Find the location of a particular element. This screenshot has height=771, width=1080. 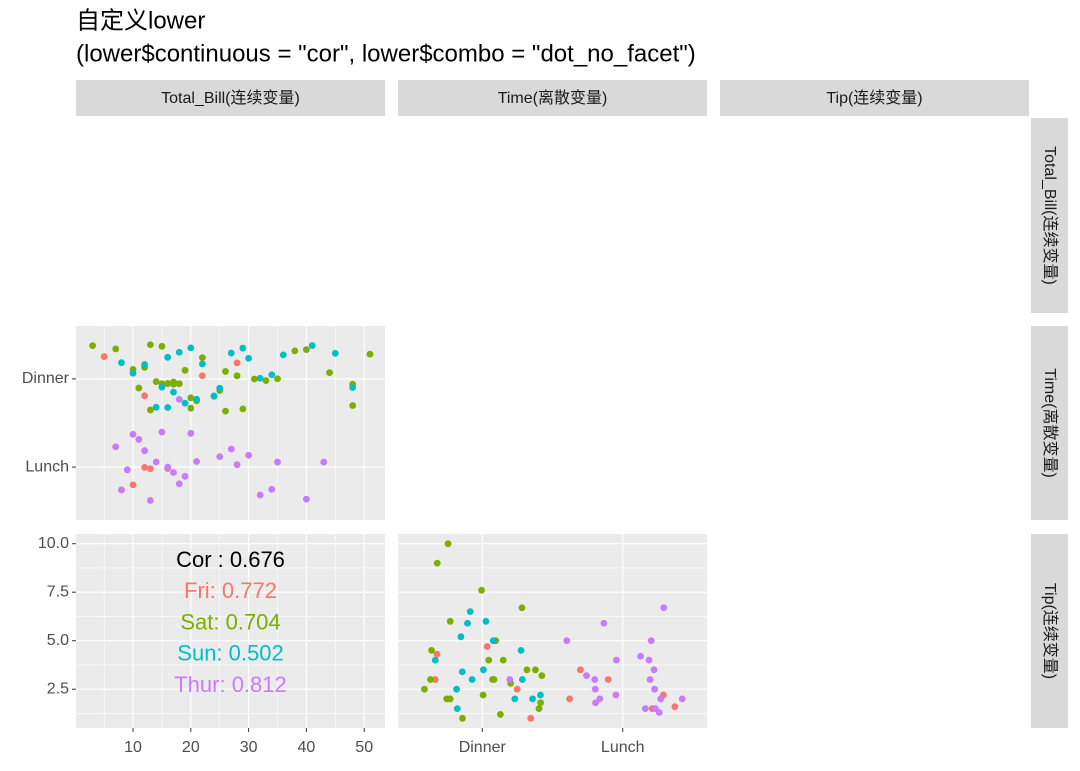

y-tick-label: 10.0 is located at coordinates (53, 543).